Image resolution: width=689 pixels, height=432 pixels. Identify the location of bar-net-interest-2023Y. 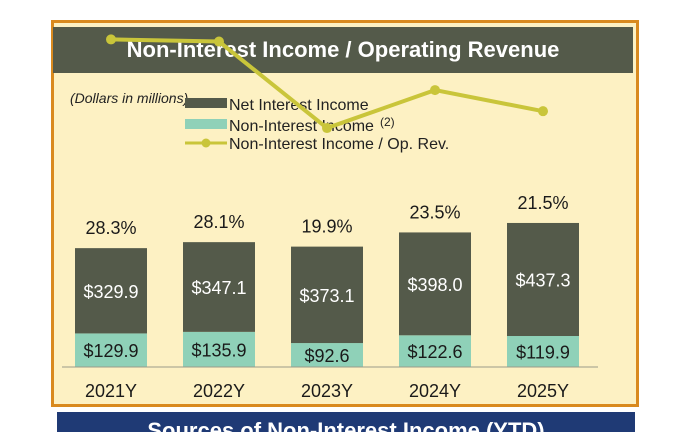
(327, 295).